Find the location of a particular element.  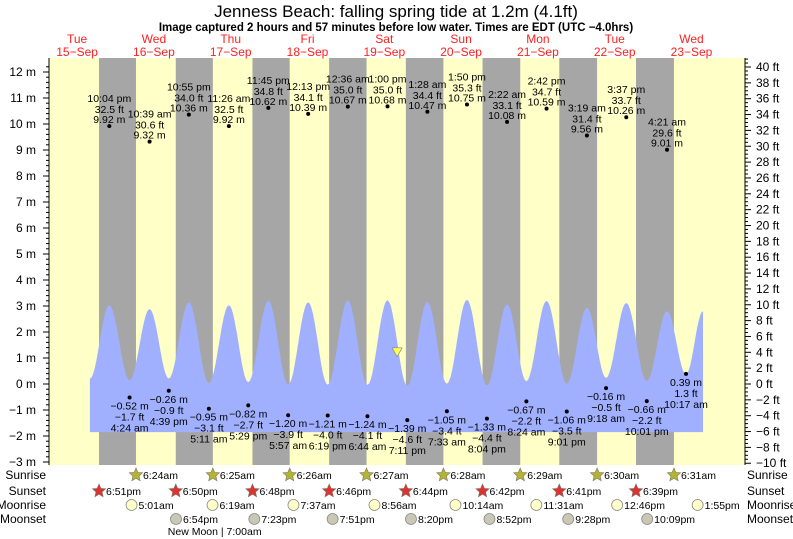

high-tide-ft: 34.1 ft is located at coordinates (308, 98).